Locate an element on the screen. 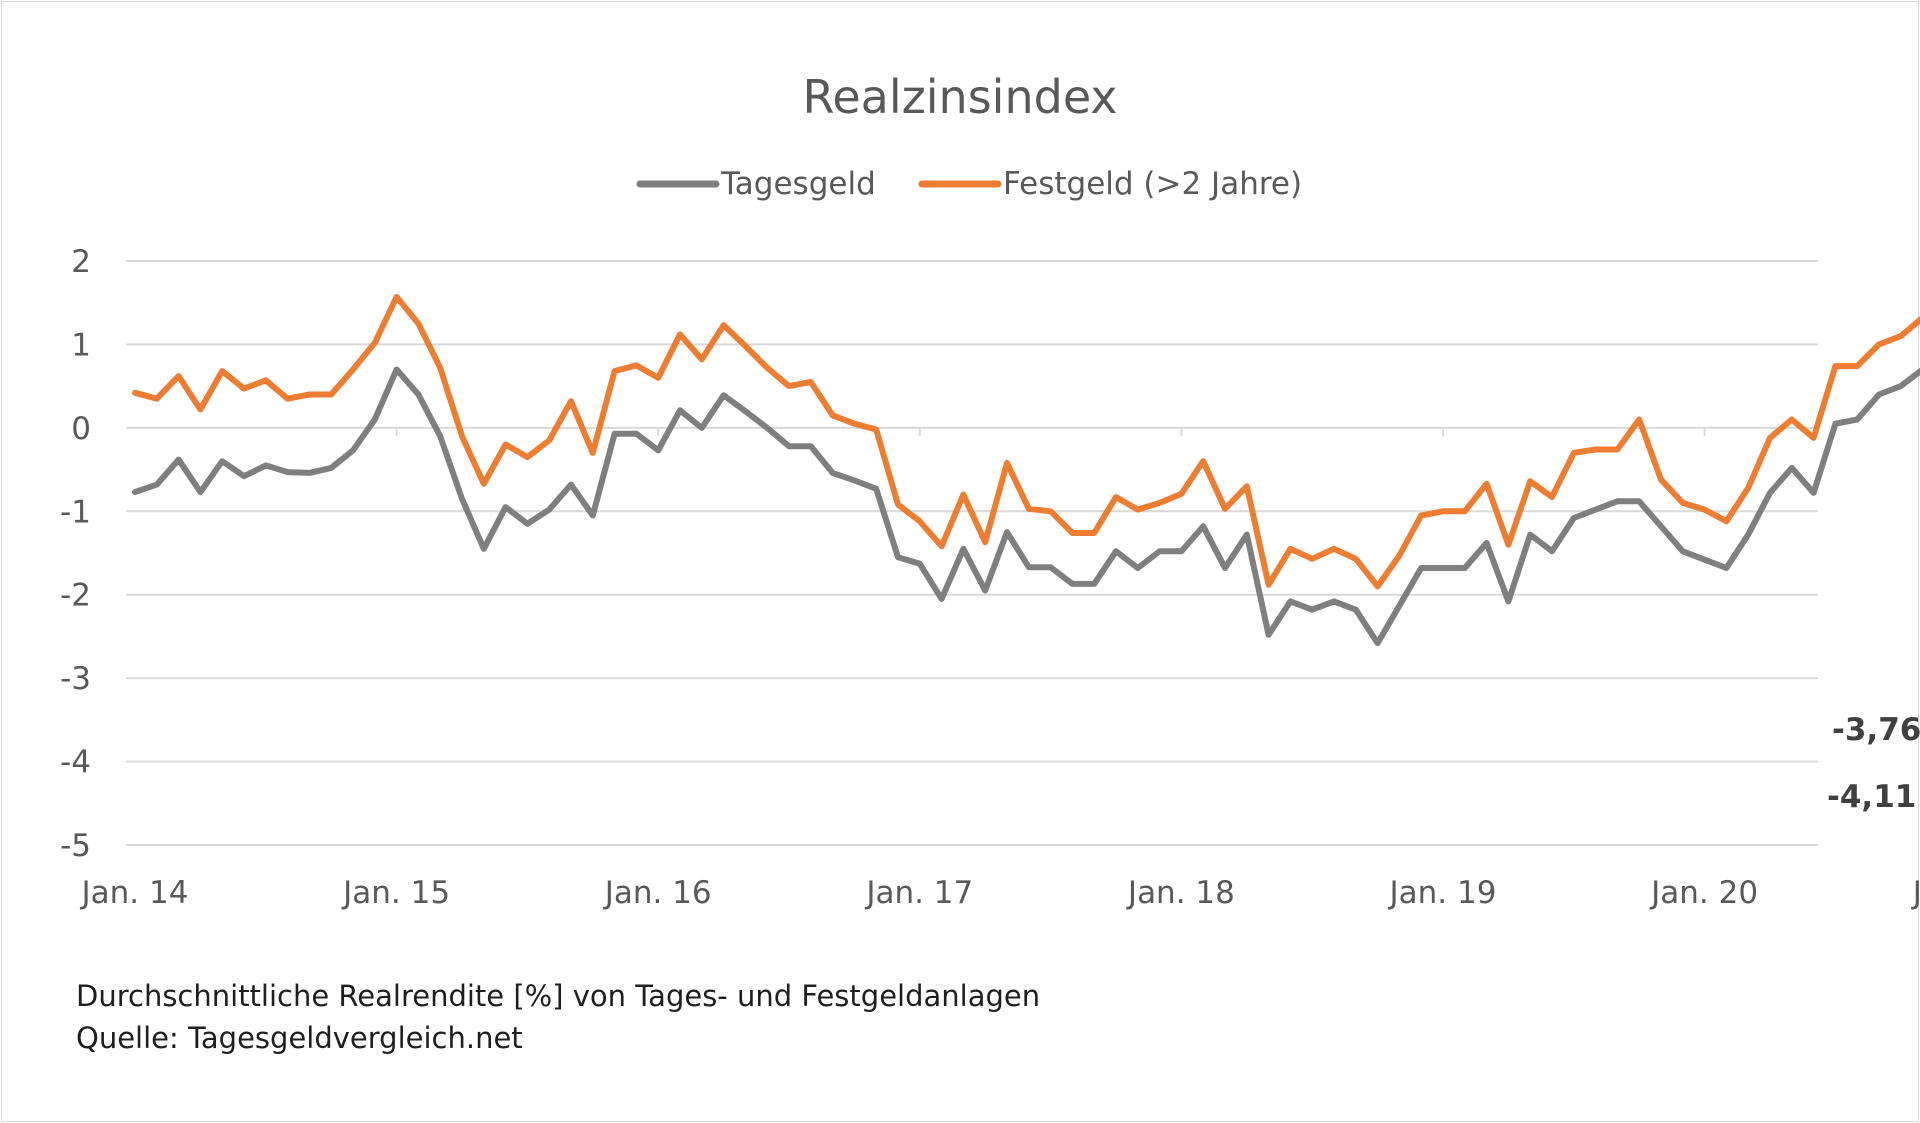 The image size is (1920, 1123). x-tick-label: Jan. 21 is located at coordinates (1915, 893).